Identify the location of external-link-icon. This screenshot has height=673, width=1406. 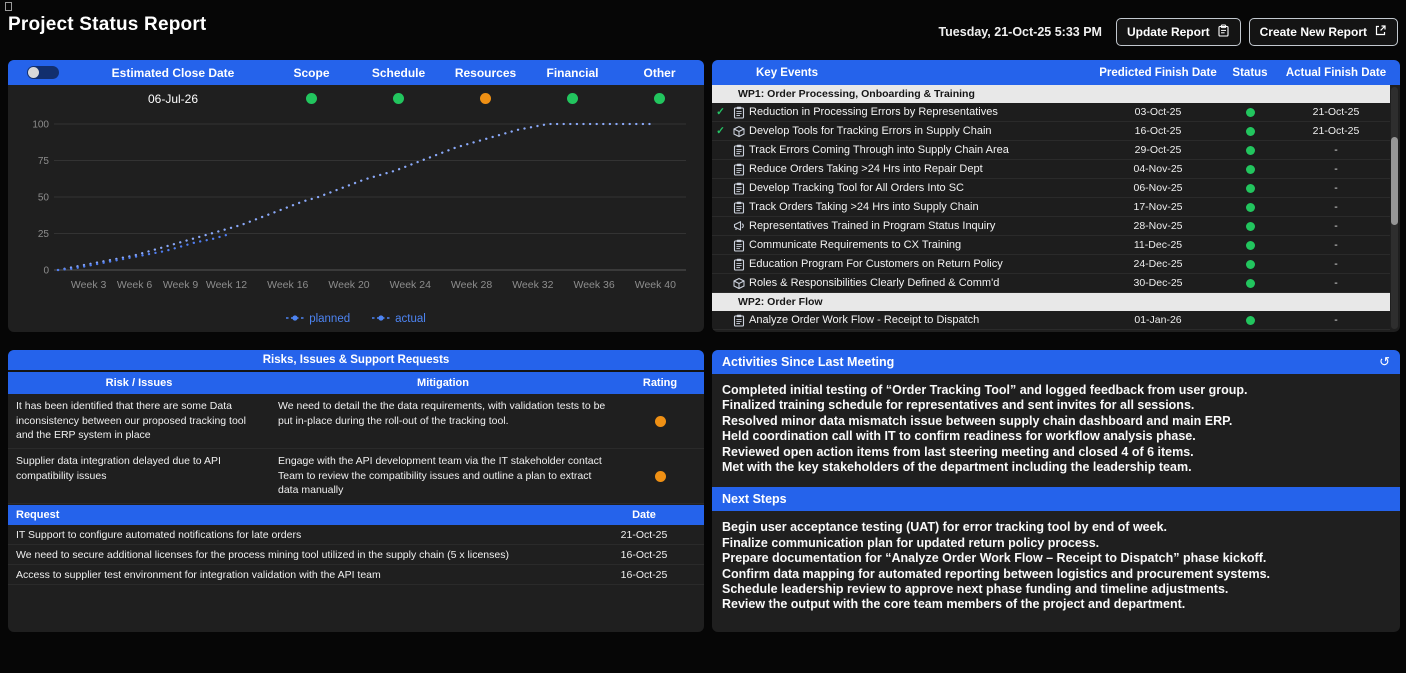
(1380, 32).